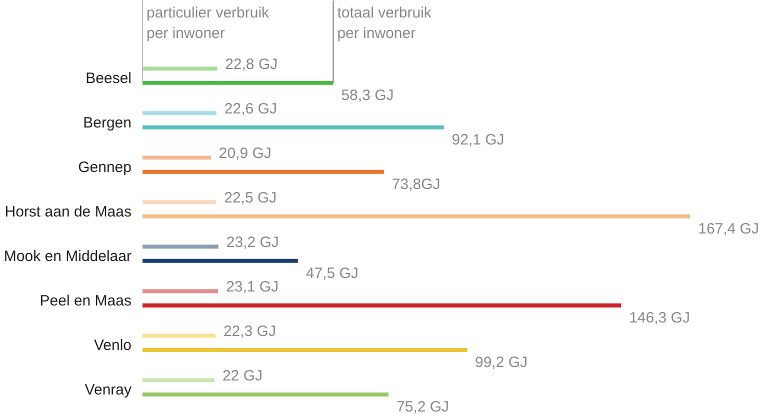  What do you see at coordinates (252, 287) in the screenshot?
I see `data-label: 23,1 GJ` at bounding box center [252, 287].